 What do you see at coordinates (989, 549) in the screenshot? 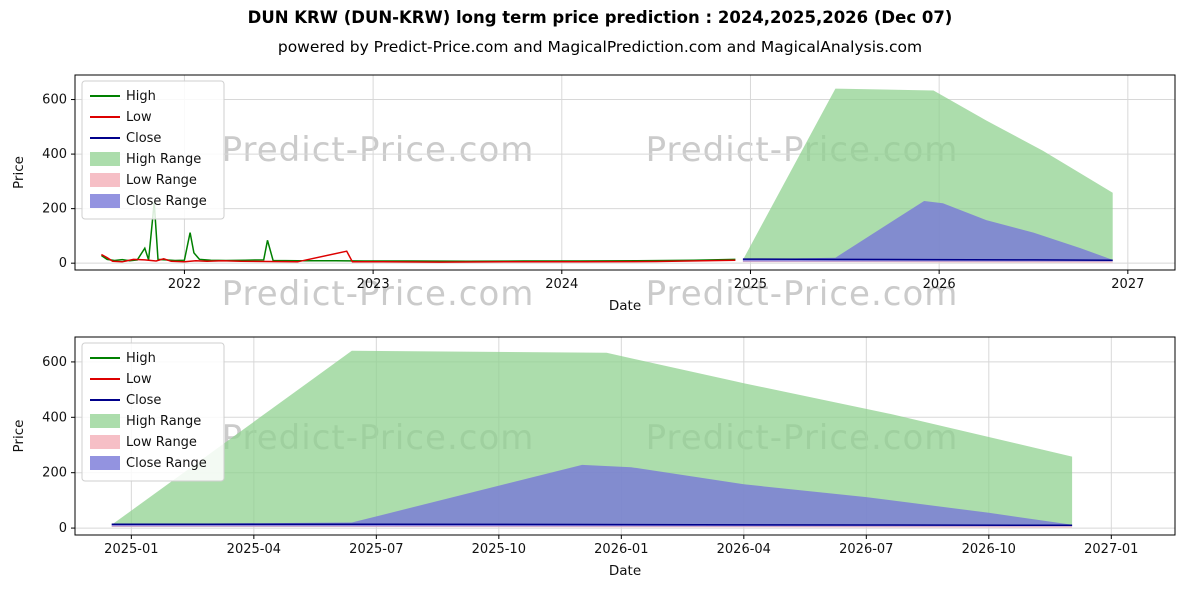
I see `svg-text: 2026-10` at bounding box center [989, 549].